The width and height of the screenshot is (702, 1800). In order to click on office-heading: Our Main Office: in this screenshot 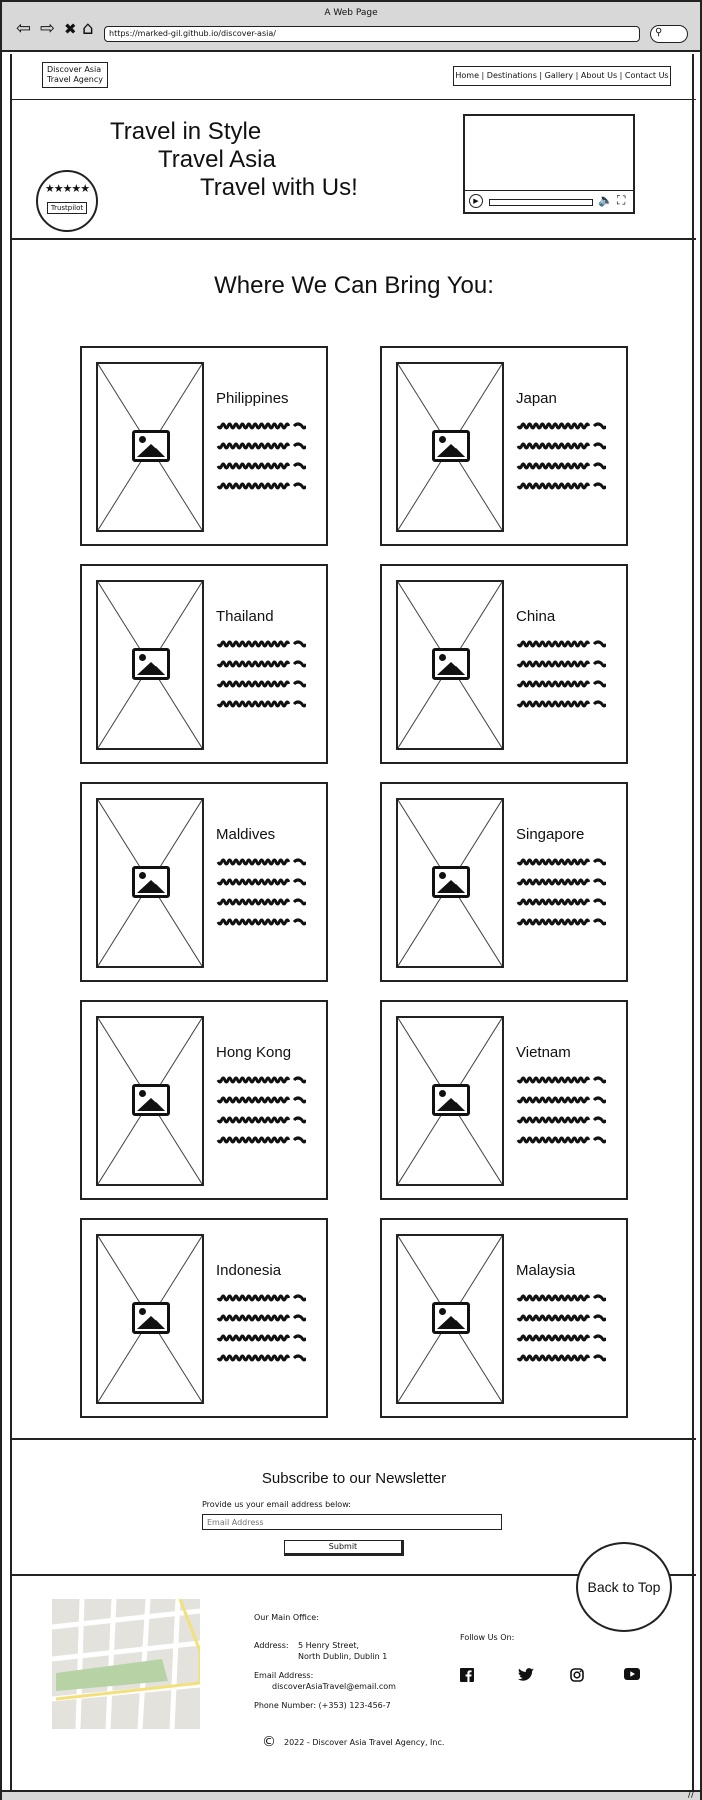, I will do `click(286, 1617)`.